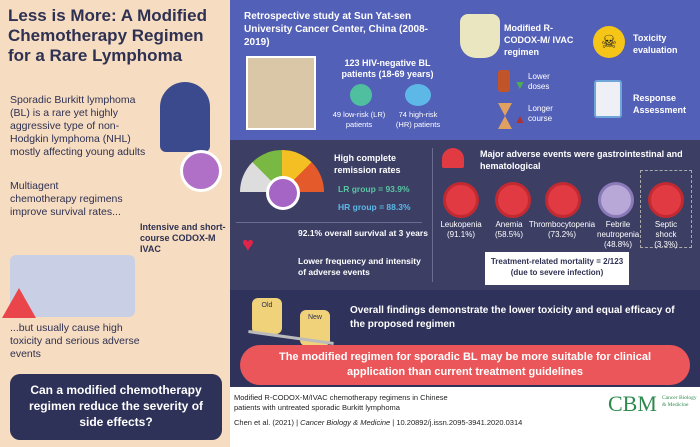  What do you see at coordinates (618, 234) in the screenshot?
I see `event-label: Febrile neutropenia (48.8%)` at bounding box center [618, 234].